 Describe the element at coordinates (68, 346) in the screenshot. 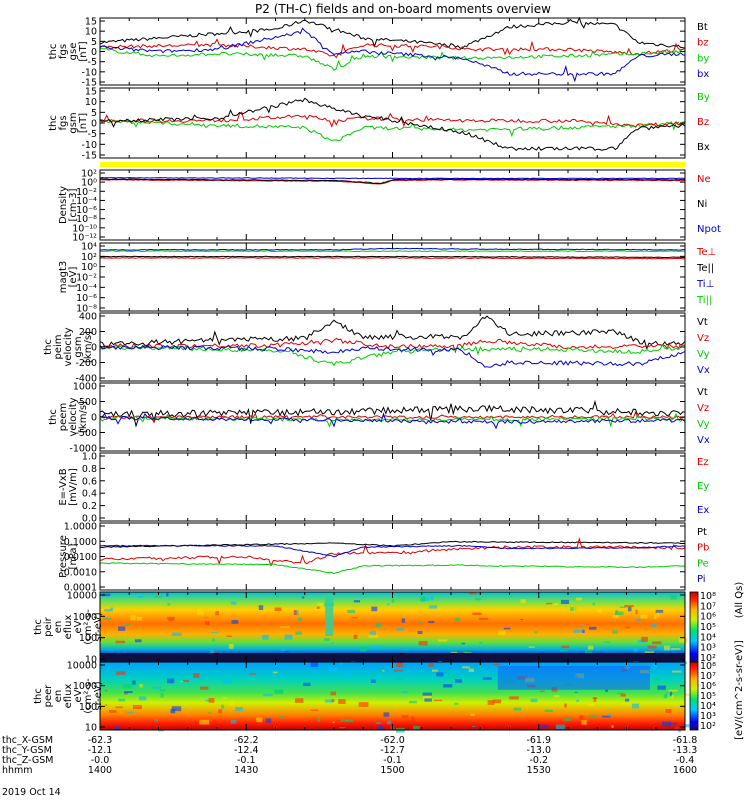

I see `panel-peim_velocity-ylabel-2: velocity` at that location.